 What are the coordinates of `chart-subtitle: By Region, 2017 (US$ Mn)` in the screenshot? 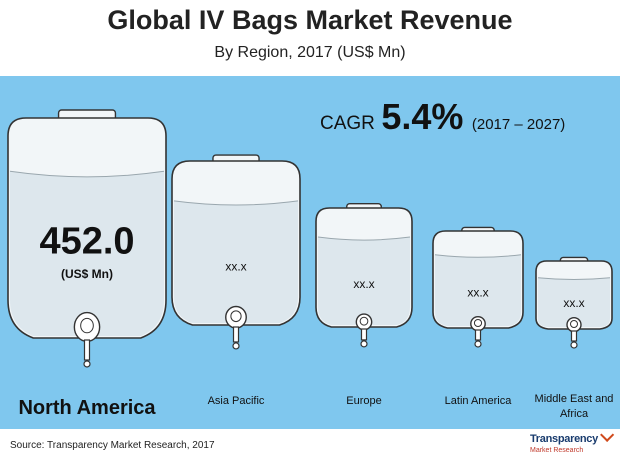 It's located at (310, 52).